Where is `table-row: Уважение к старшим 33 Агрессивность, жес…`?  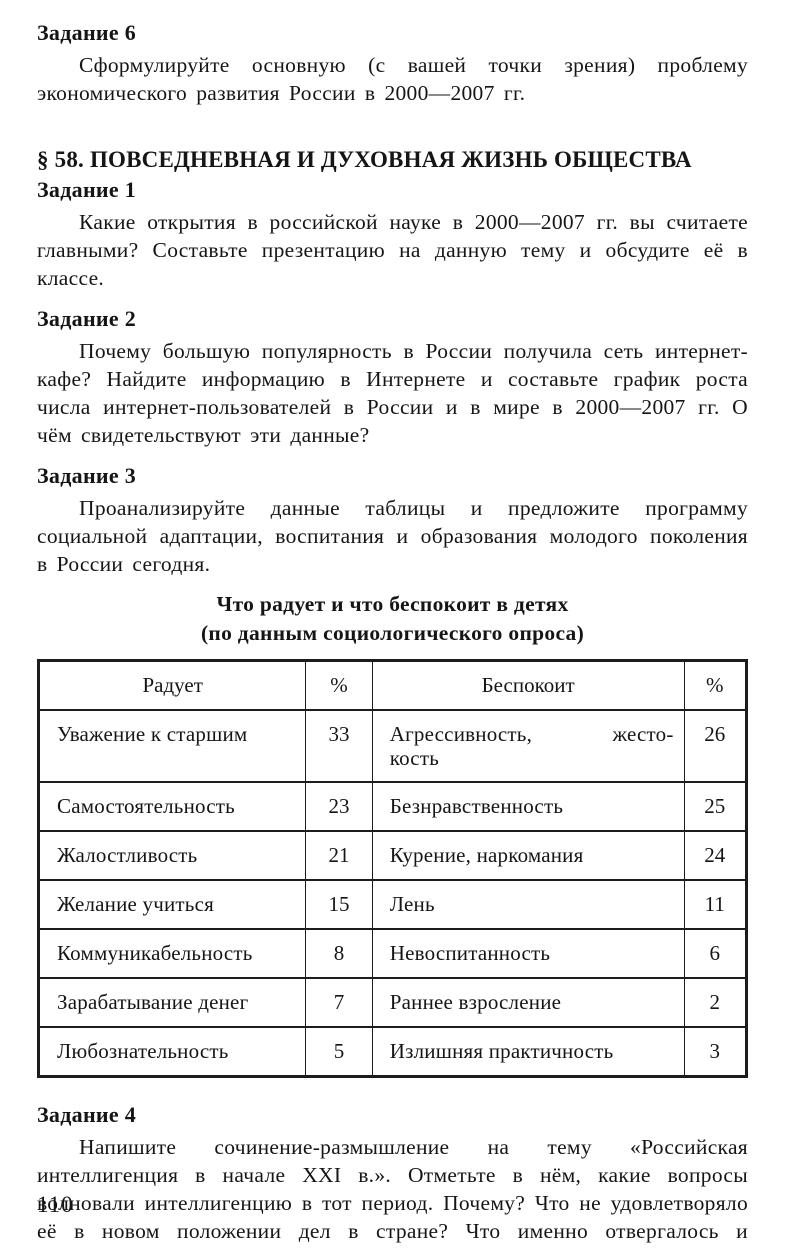 table-row: Уважение к старшим 33 Агрессивность, жес… is located at coordinates (392, 746).